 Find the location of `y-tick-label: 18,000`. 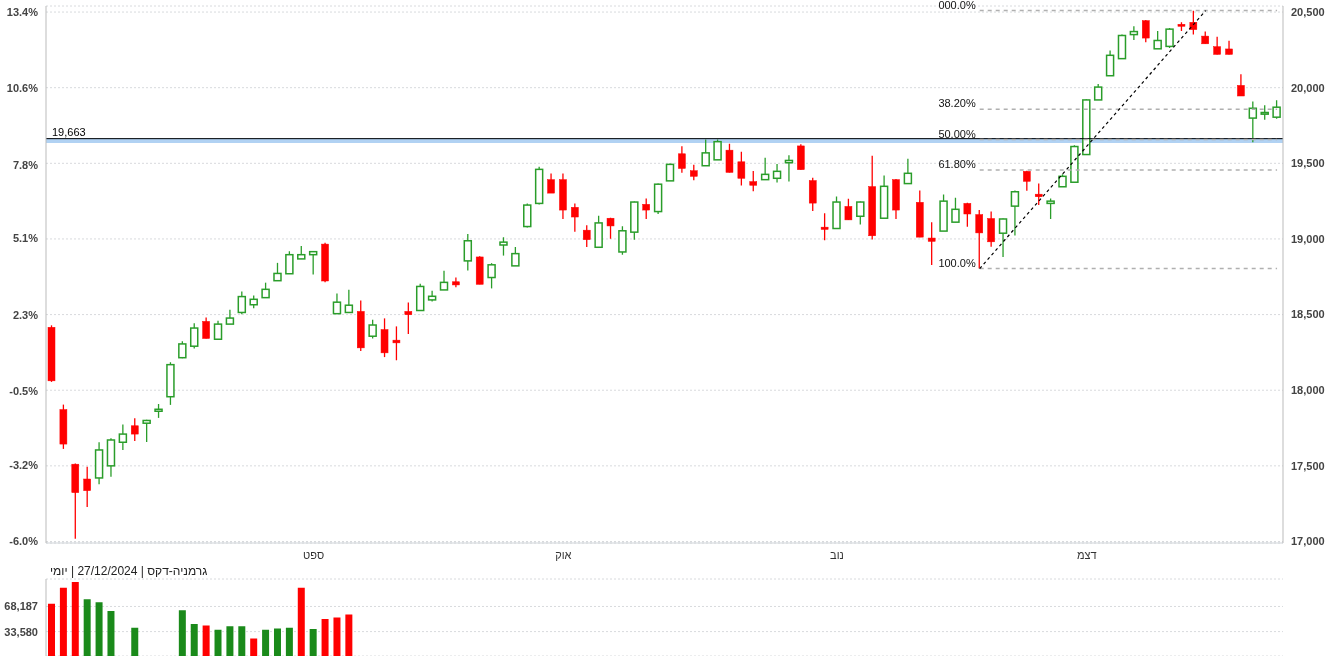

y-tick-label: 18,000 is located at coordinates (1308, 390).